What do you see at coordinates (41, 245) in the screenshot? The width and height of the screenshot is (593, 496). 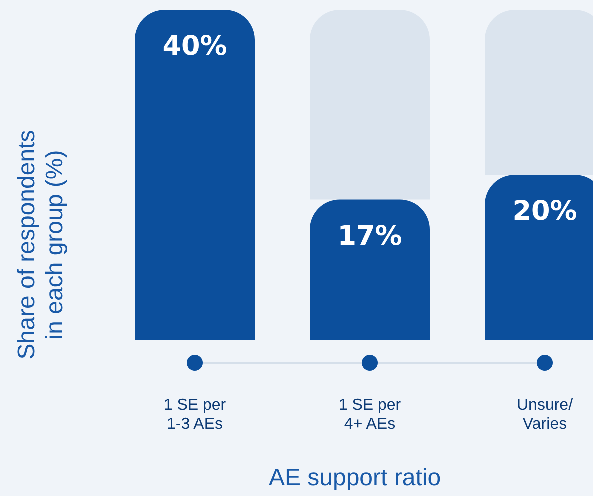 I see `y-axis-title: Share of respondents in each group (%)` at bounding box center [41, 245].